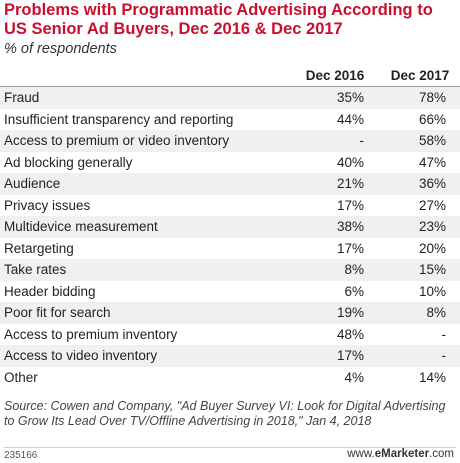 The width and height of the screenshot is (460, 463). I want to click on footer-divider, so click(230, 447).